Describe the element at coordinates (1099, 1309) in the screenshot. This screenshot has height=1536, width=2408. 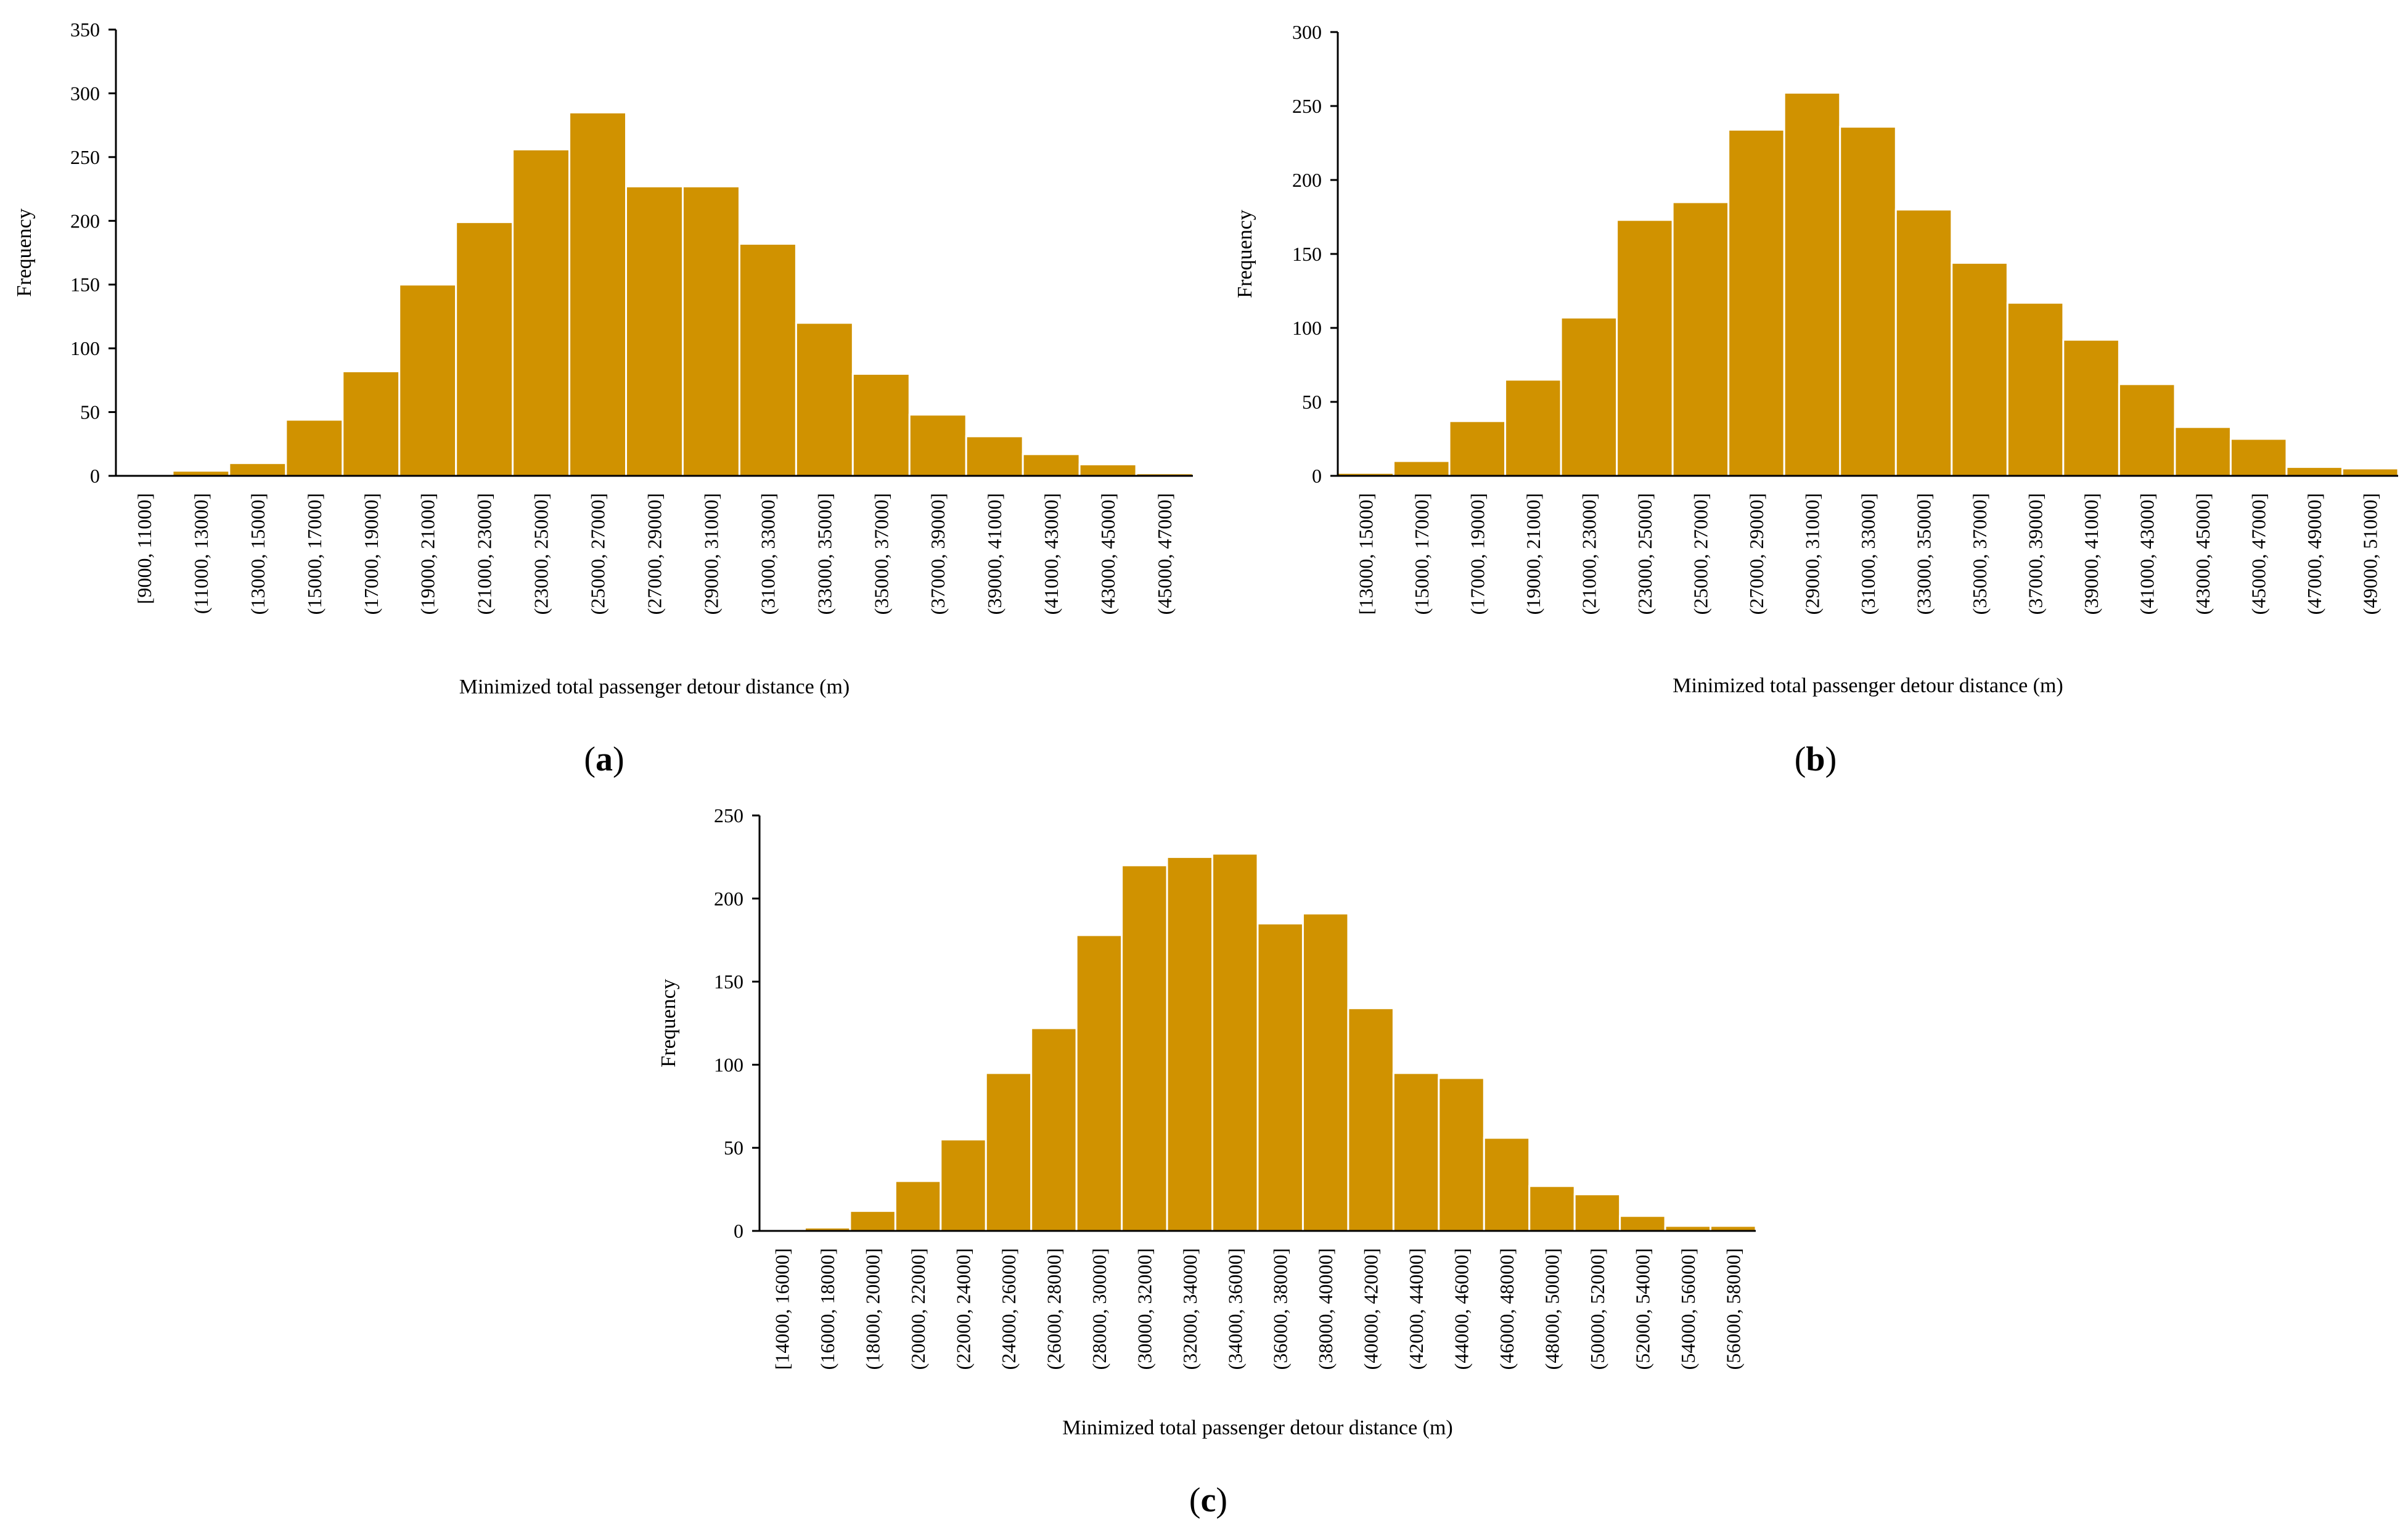
I see `x-tick-label: (28000, 30000]` at that location.